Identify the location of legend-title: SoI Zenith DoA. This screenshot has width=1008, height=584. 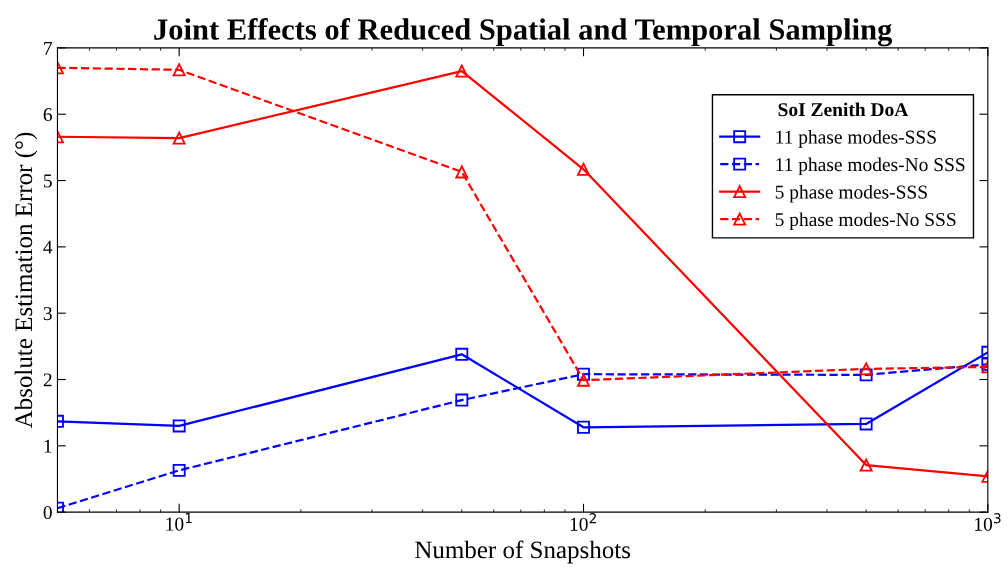
(843, 109).